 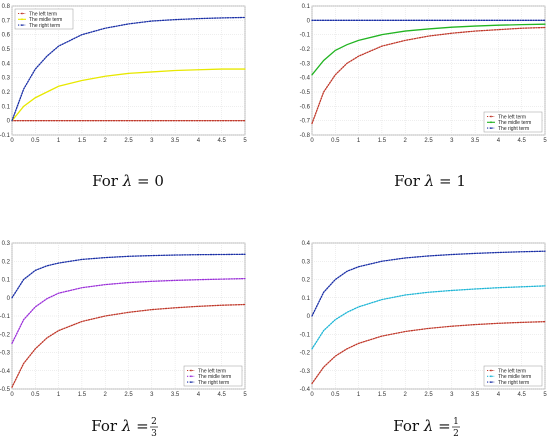 I want to click on legend-label: The midle term, so click(x=514, y=123).